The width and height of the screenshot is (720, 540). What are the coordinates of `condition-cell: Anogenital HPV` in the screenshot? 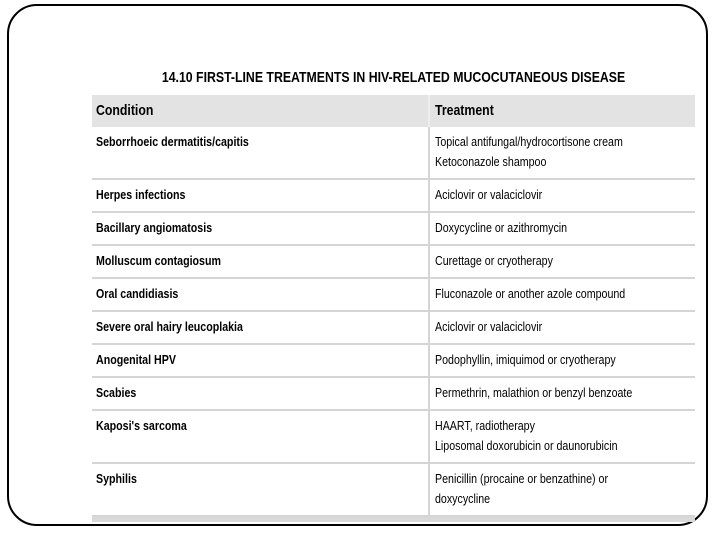 It's located at (260, 360).